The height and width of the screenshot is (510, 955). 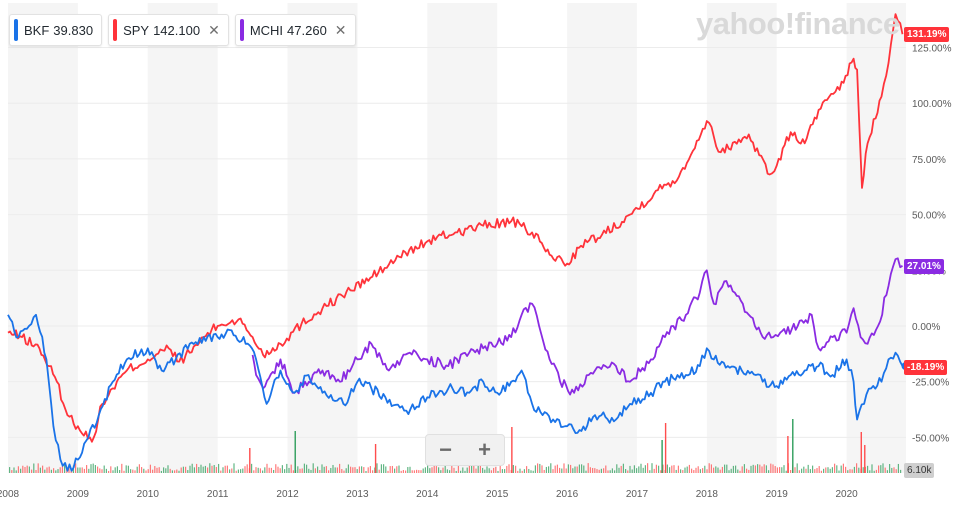 What do you see at coordinates (56, 30) in the screenshot?
I see `legend-chip-bkf: BKF 39.830` at bounding box center [56, 30].